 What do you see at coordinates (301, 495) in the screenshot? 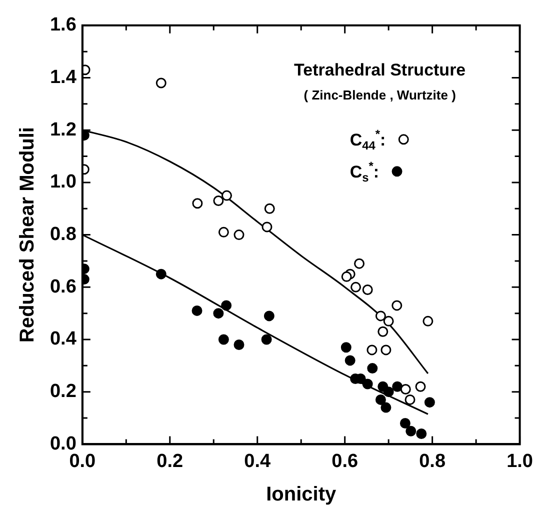
I see `x-axis-title: Ionicity` at bounding box center [301, 495].